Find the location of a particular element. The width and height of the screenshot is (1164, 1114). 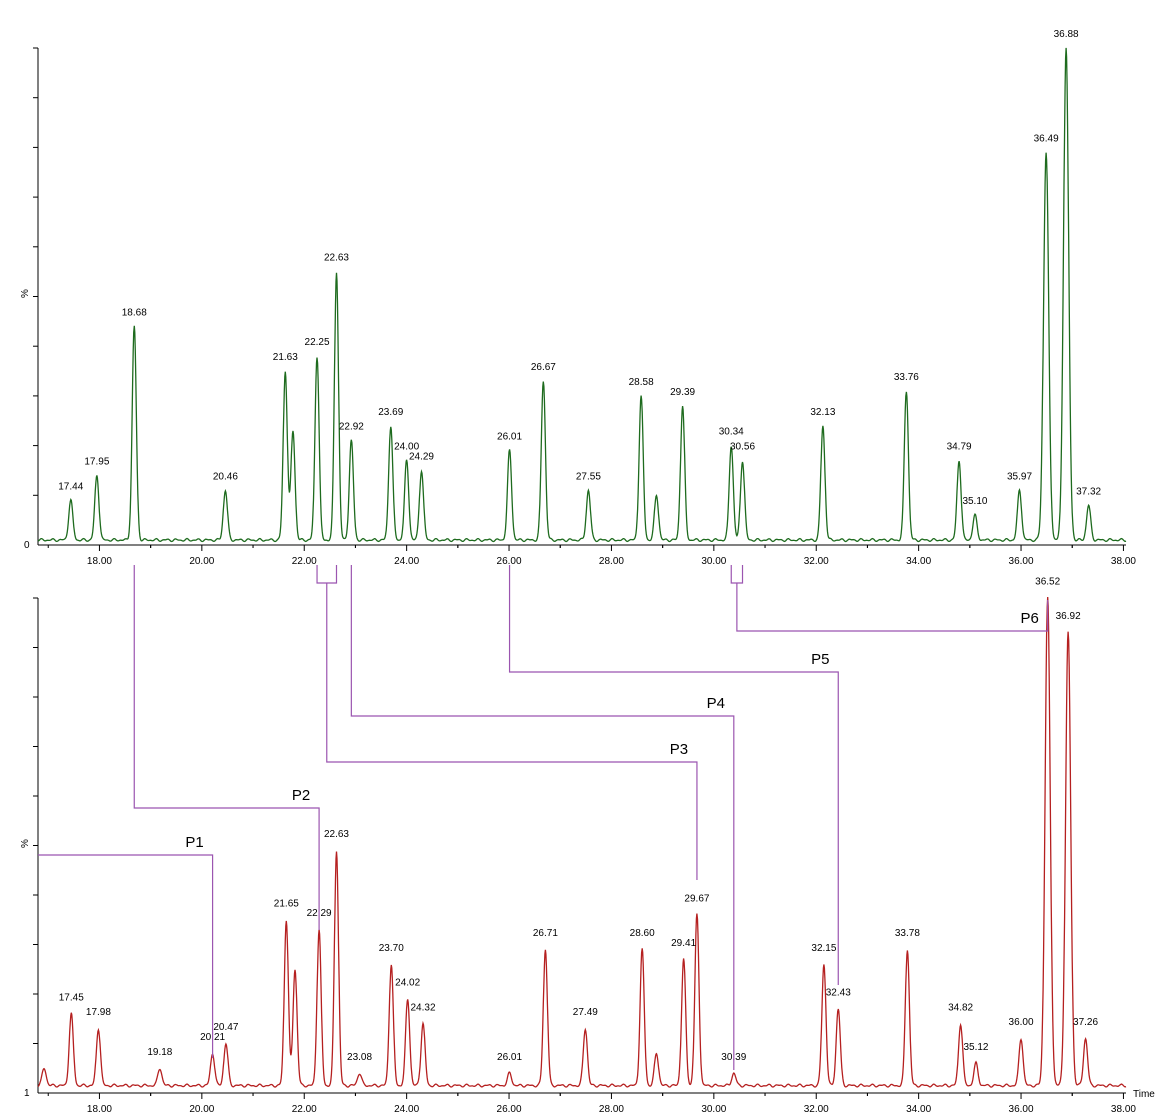

top-peak-label: 26.67 is located at coordinates (543, 367).